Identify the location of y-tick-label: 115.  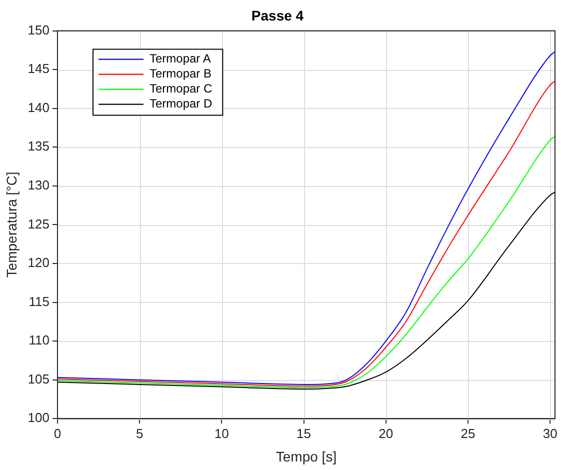
(39, 301).